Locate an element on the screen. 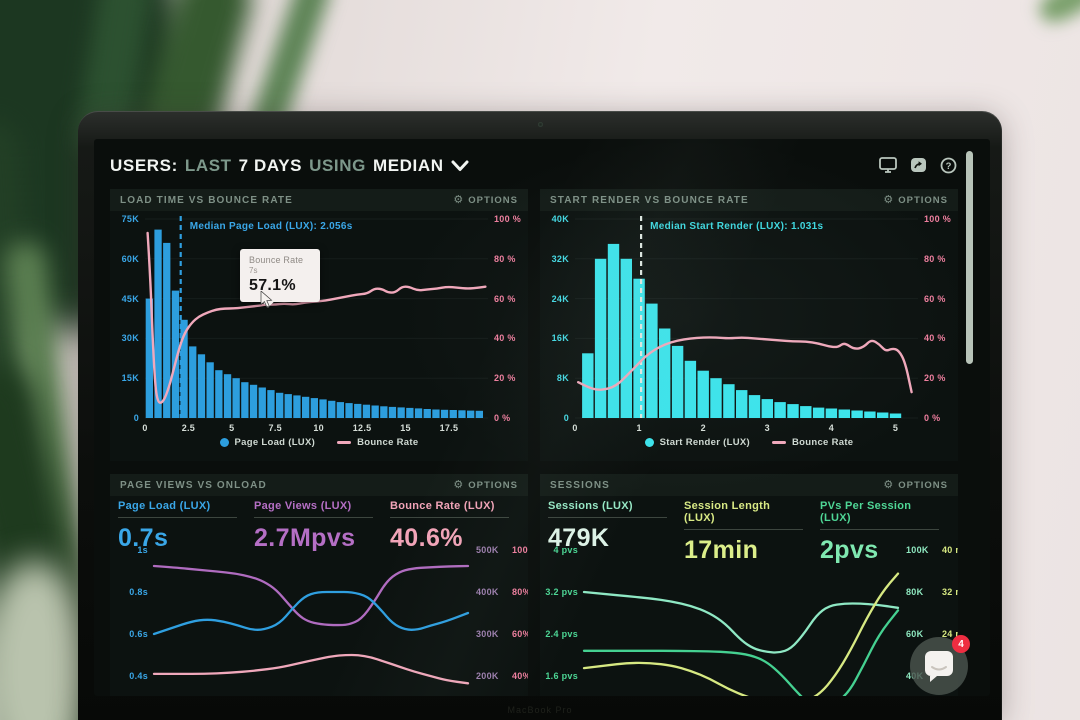  median-annotation: Median Page Load (LUX): 2.056s is located at coordinates (271, 226).